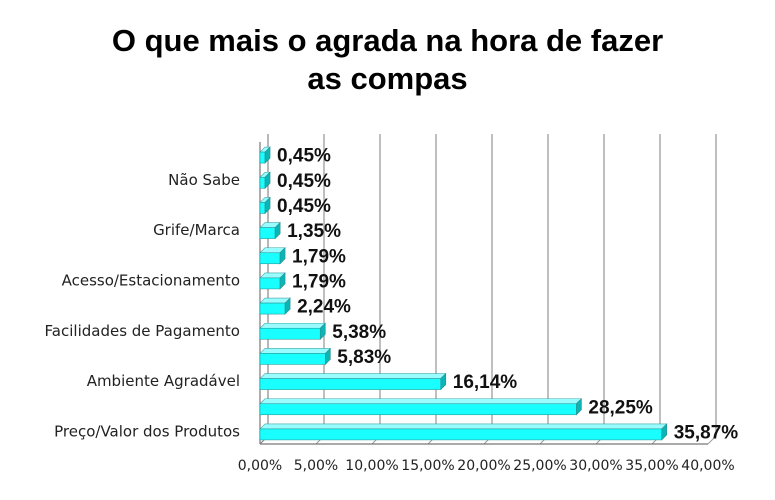 The height and width of the screenshot is (500, 775). Describe the element at coordinates (620, 407) in the screenshot. I see `data-label: 28,25%` at that location.